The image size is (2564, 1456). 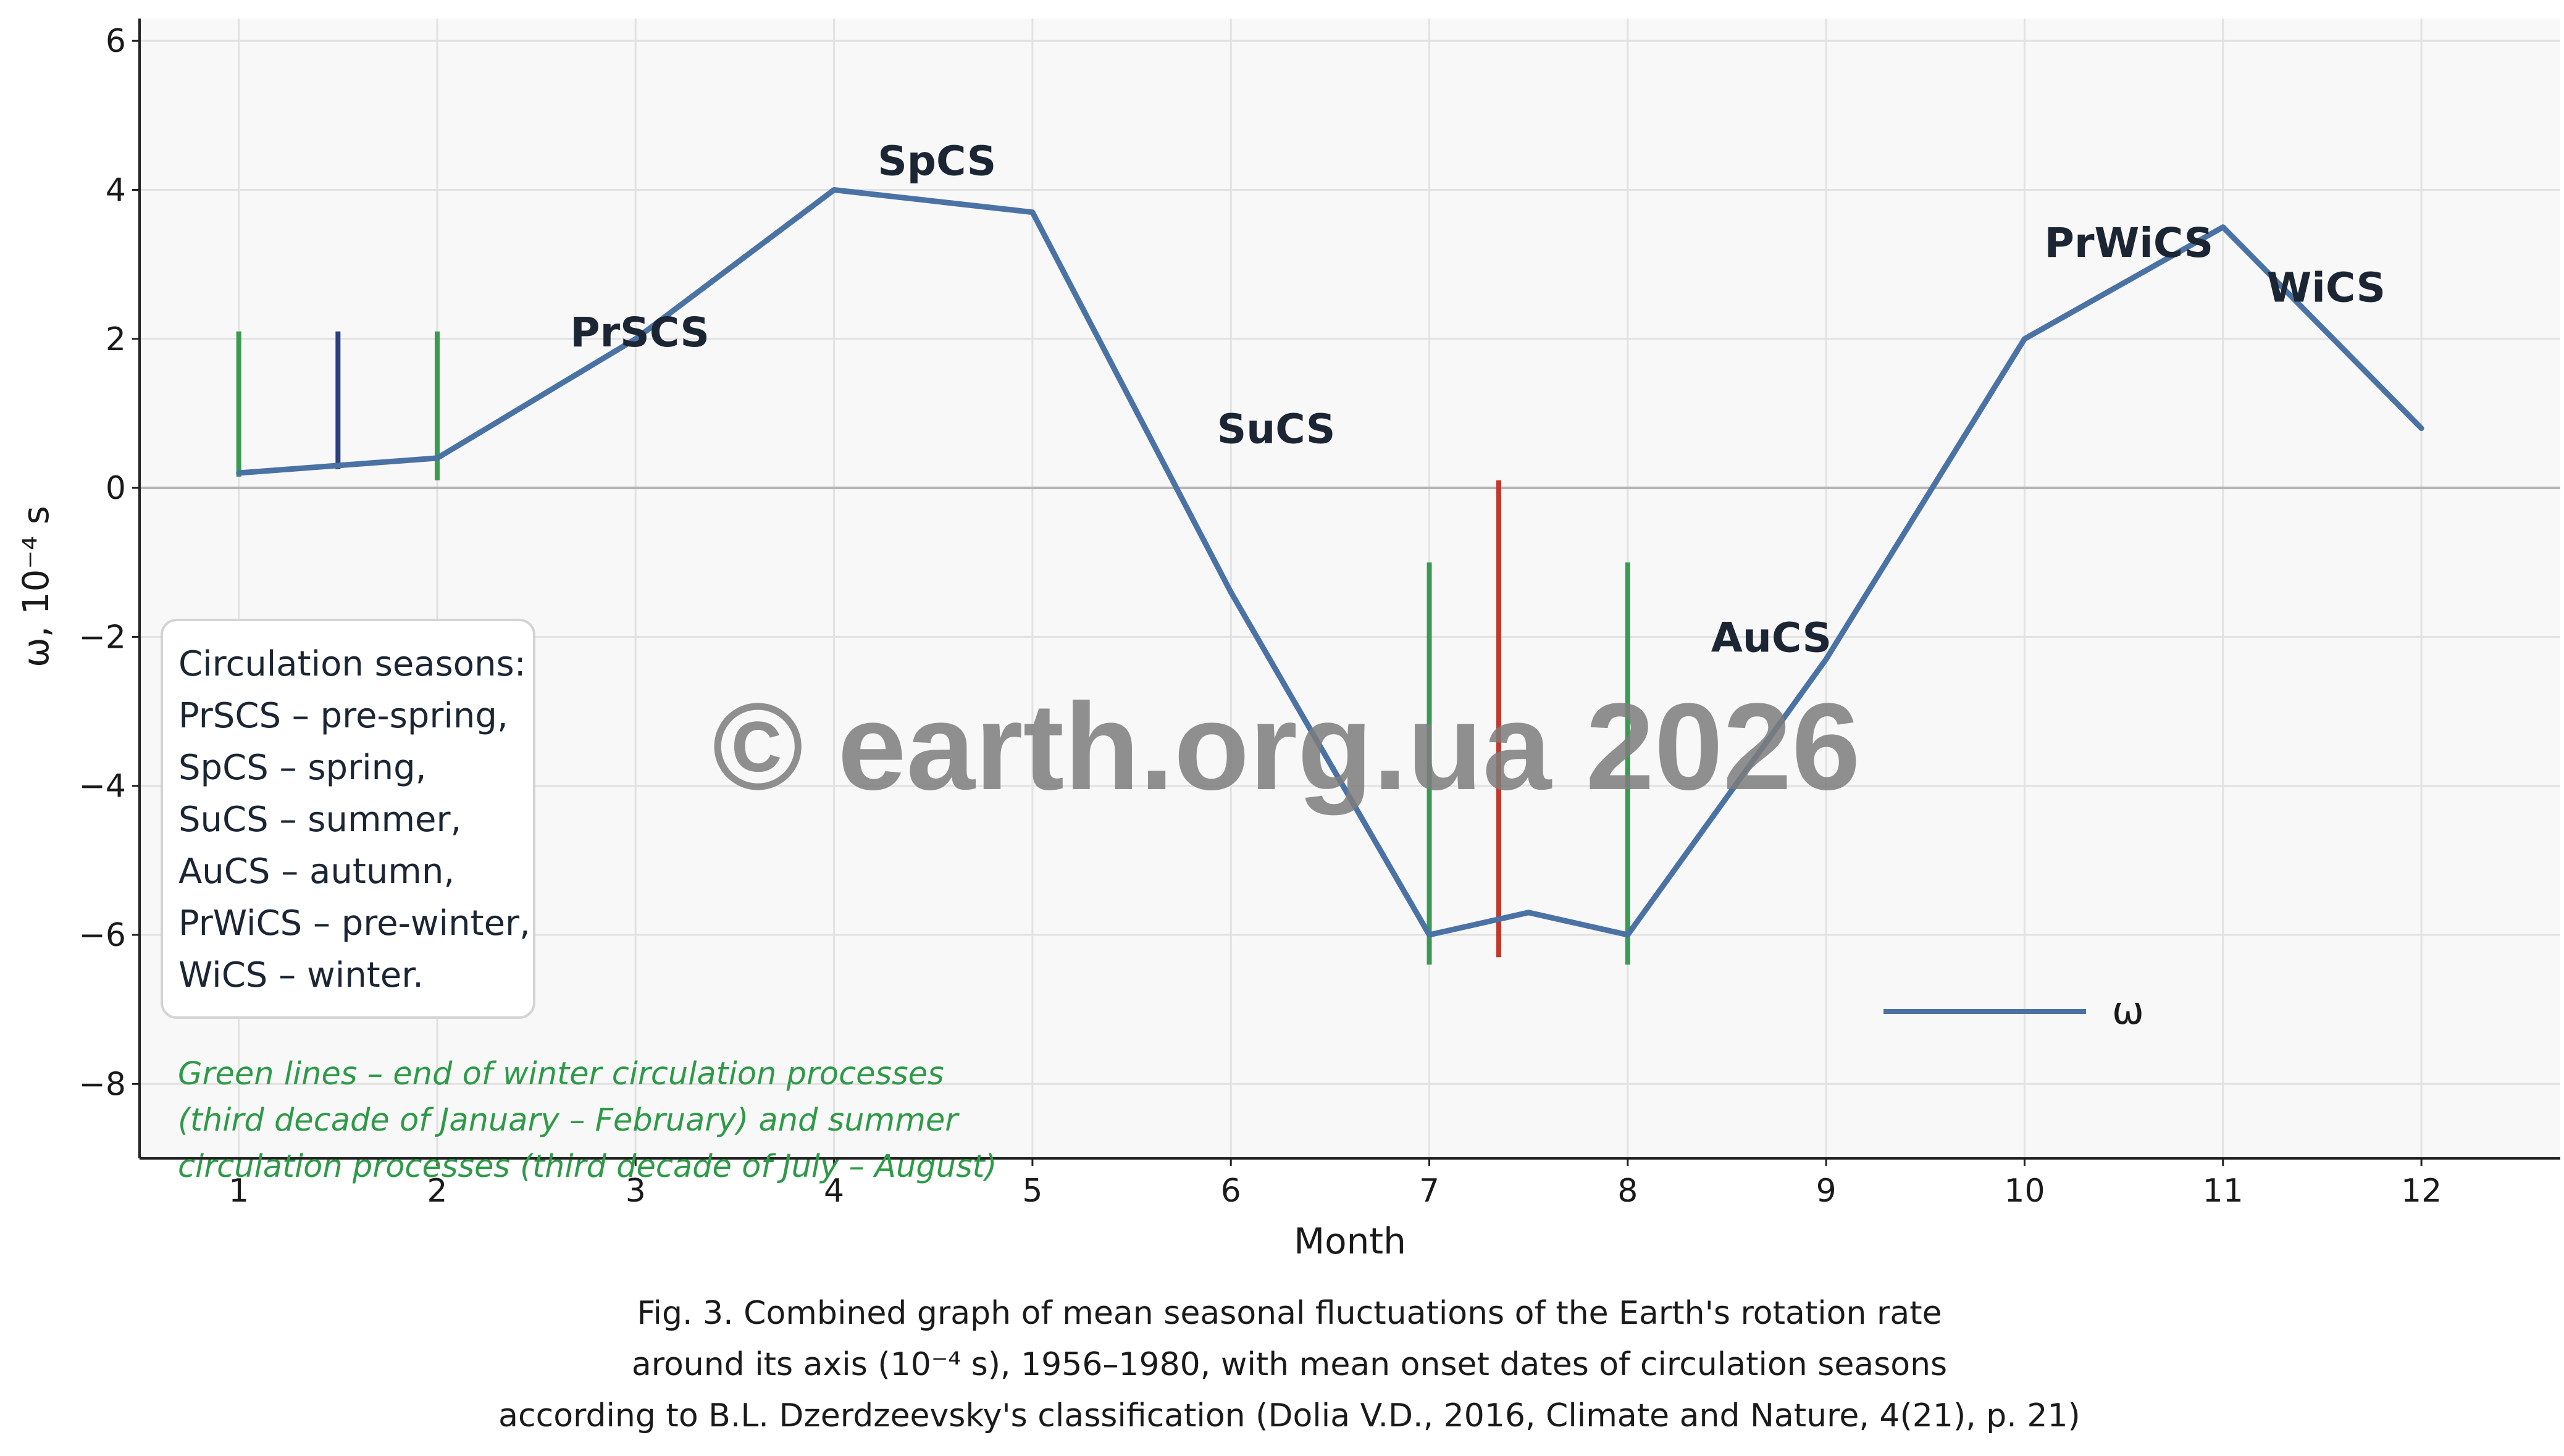 What do you see at coordinates (1231, 1191) in the screenshot?
I see `x-tick-label: 6` at bounding box center [1231, 1191].